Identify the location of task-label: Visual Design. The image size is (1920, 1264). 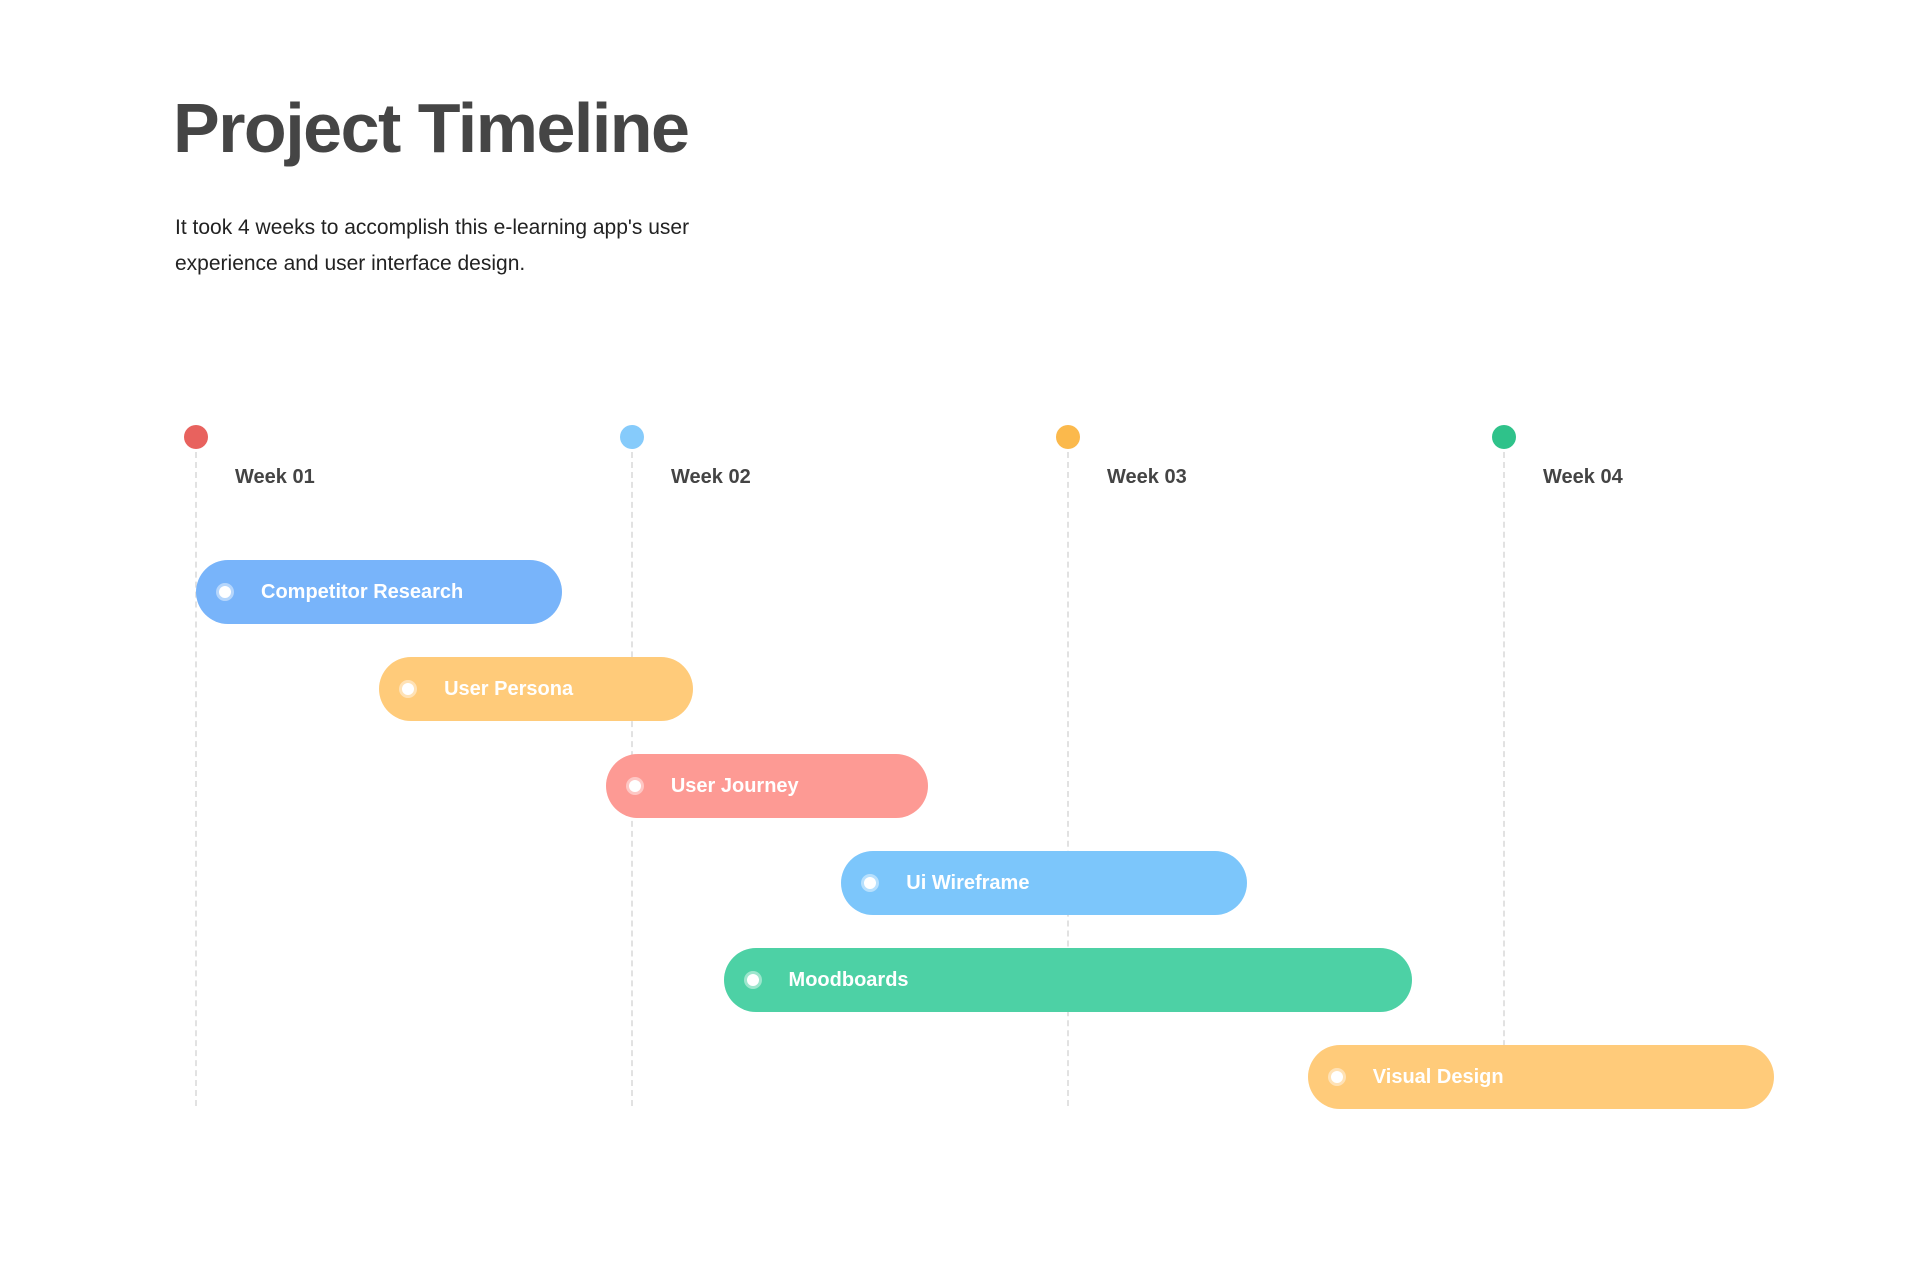
(1438, 1076).